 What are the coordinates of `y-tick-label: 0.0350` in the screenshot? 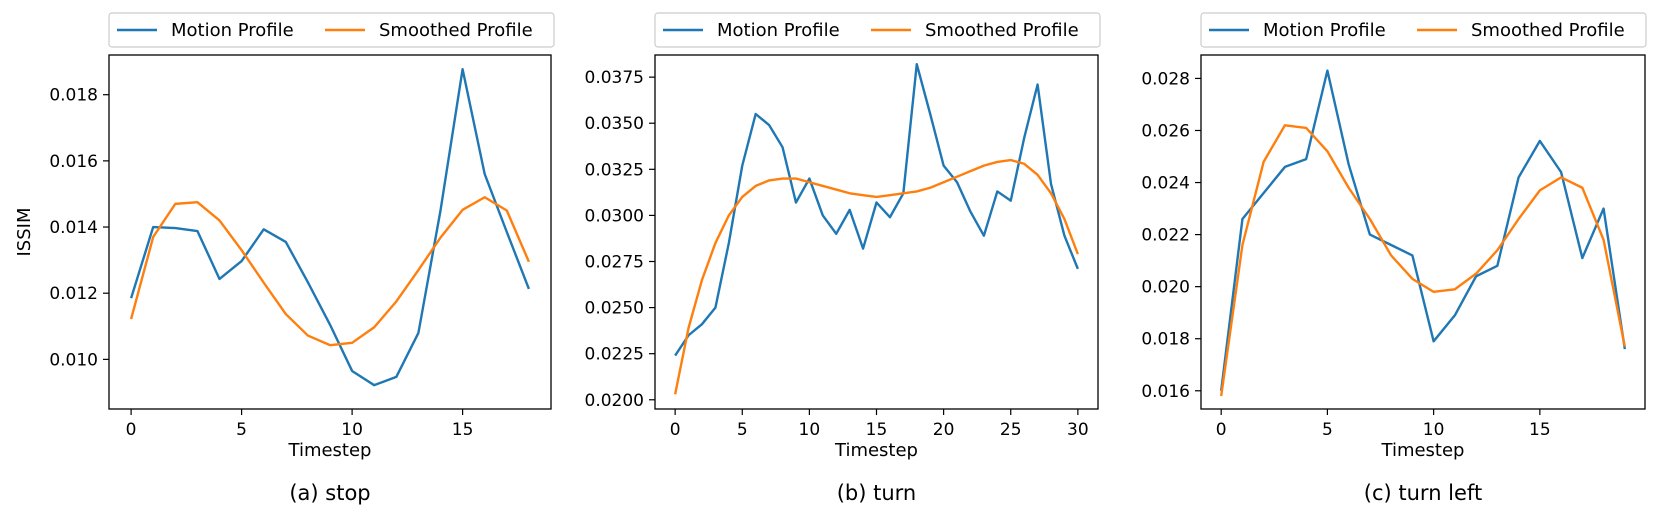 It's located at (614, 124).